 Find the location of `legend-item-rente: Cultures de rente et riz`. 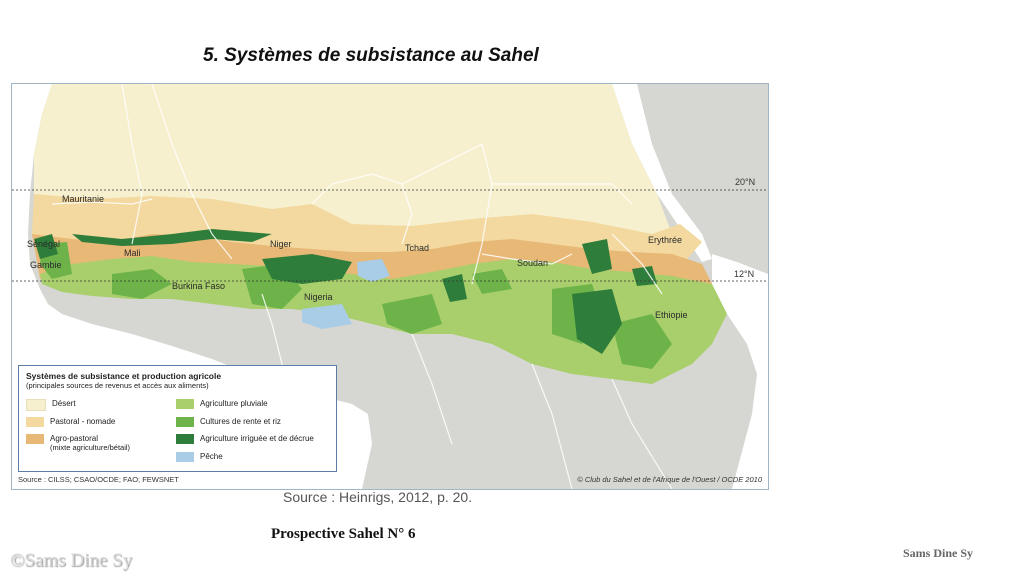

legend-item-rente: Cultures de rente et riz is located at coordinates (228, 422).